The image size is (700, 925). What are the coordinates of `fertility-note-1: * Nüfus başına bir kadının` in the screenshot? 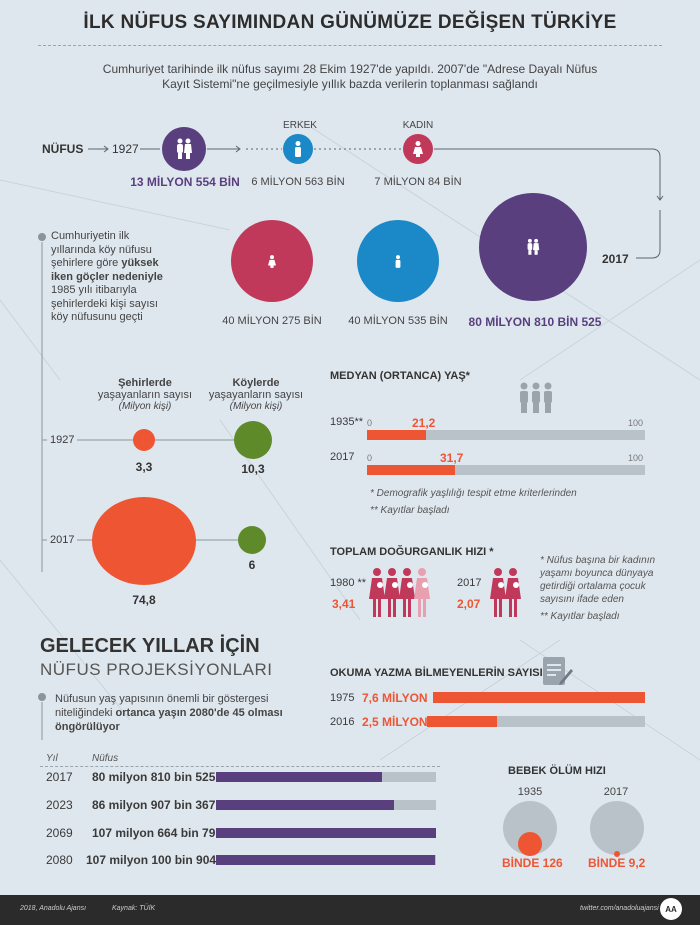 It's located at (598, 560).